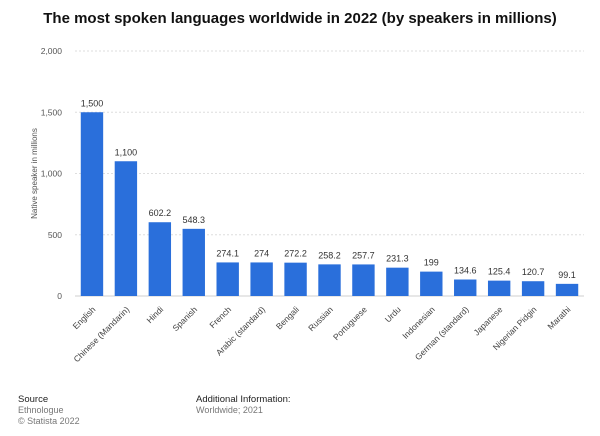 Image resolution: width=600 pixels, height=436 pixels. I want to click on y-tick-label: 500, so click(55, 235).